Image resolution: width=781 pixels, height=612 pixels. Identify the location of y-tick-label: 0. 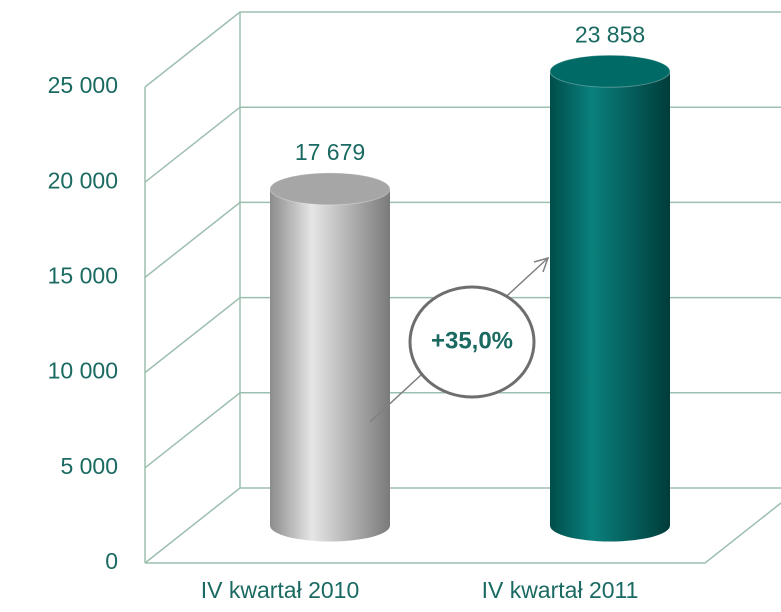
(111, 561).